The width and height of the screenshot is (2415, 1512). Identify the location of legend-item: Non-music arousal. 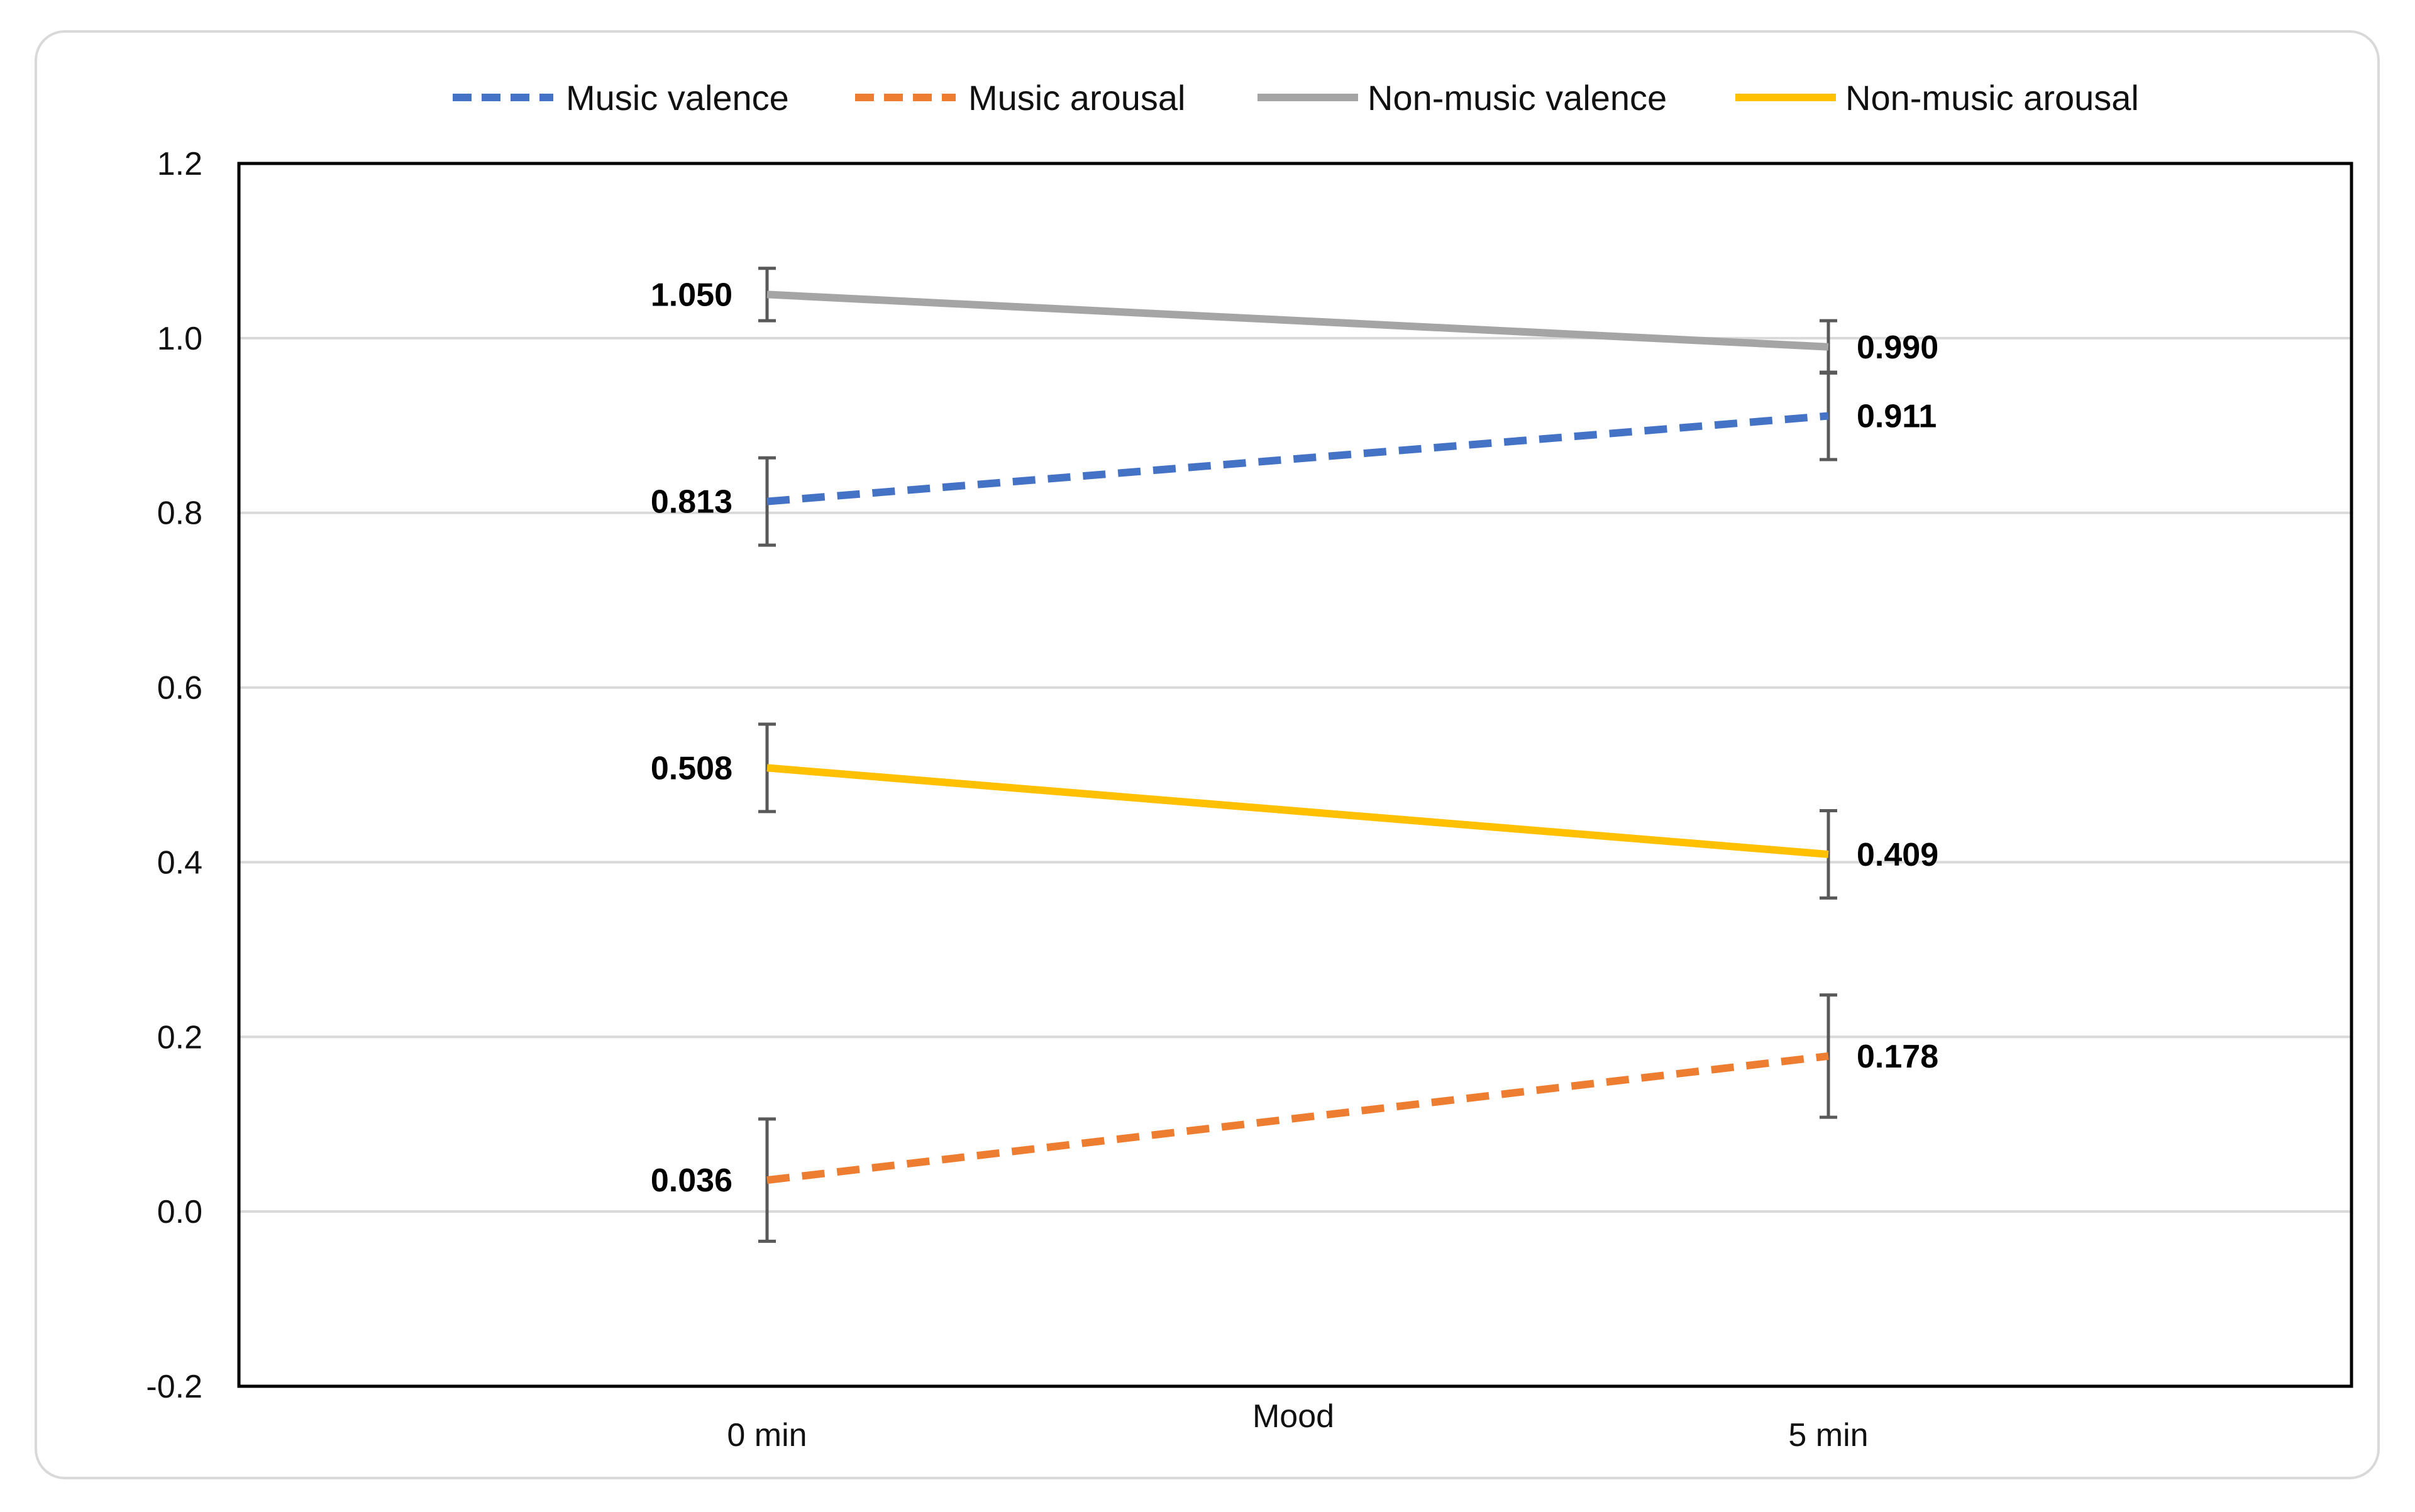
(1937, 98).